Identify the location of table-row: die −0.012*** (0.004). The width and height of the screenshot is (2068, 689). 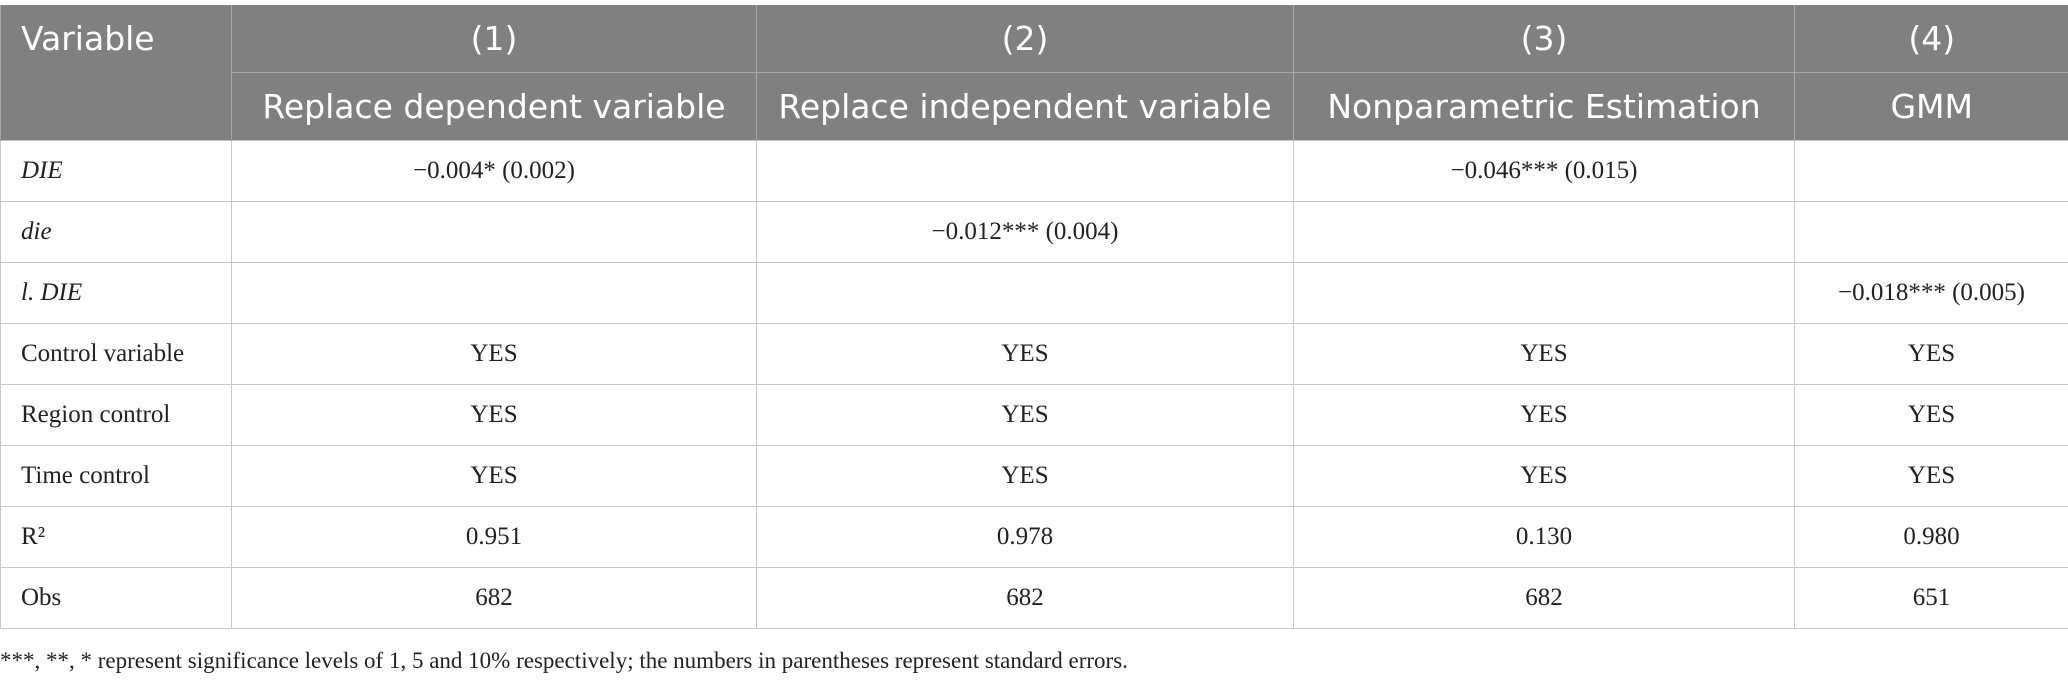
(1034, 232).